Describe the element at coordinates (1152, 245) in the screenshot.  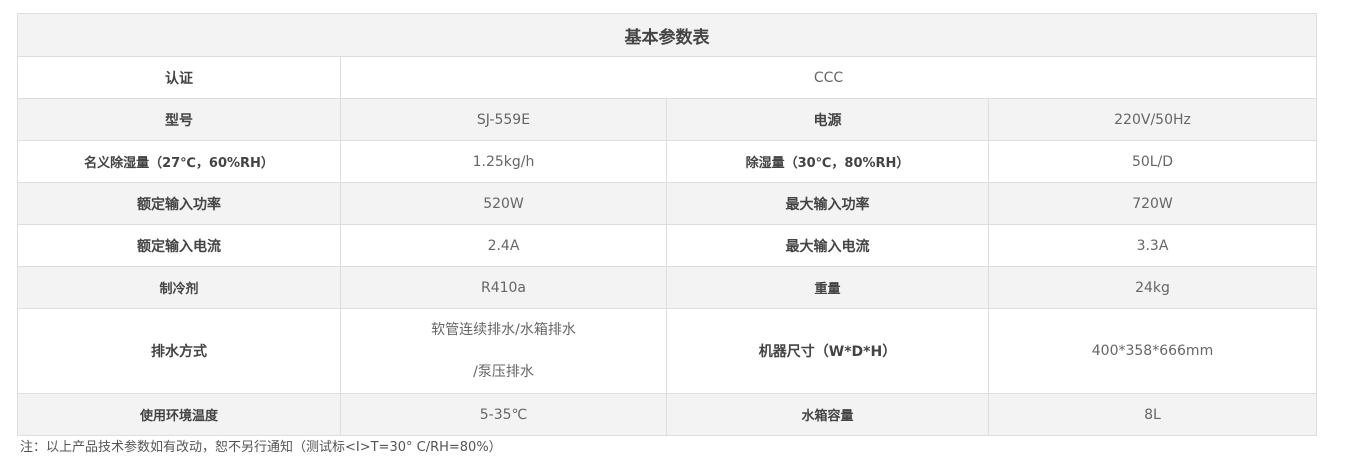
I see `param-value: 3.3A` at that location.